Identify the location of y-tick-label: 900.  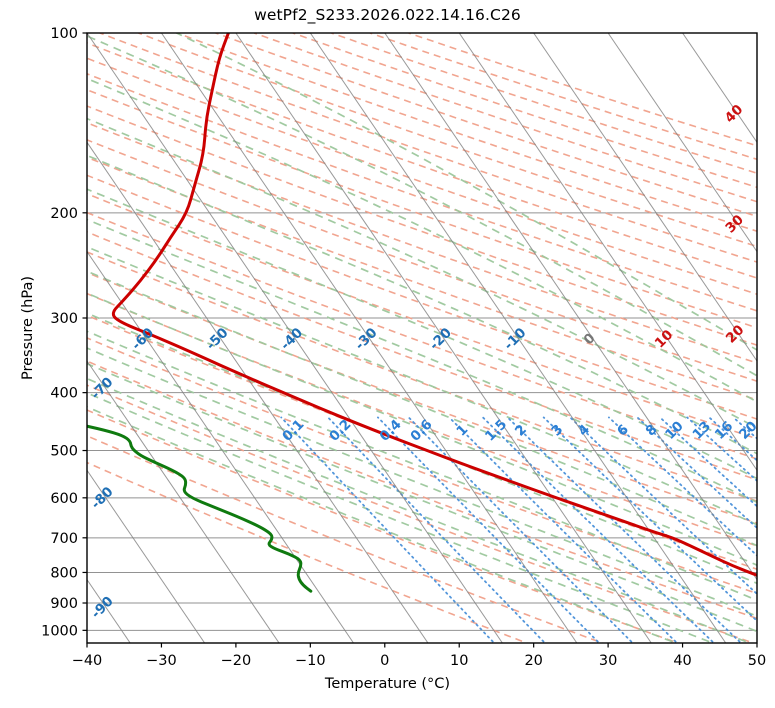
(64, 604).